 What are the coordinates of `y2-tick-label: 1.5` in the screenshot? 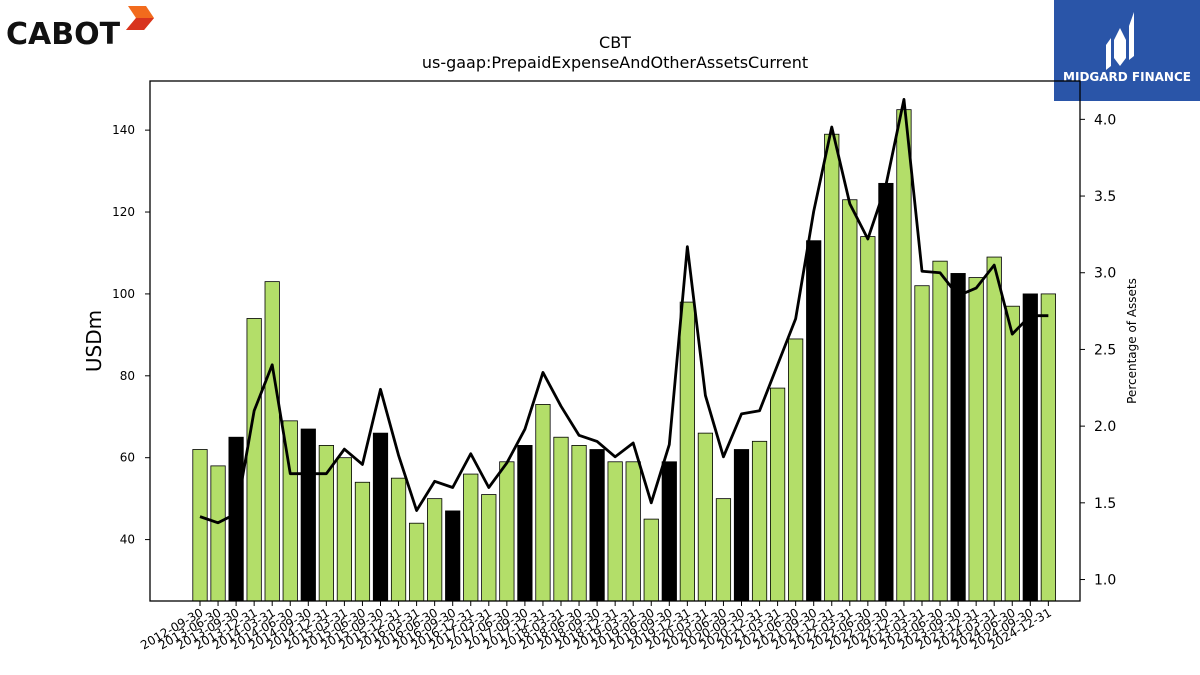 It's located at (1105, 504).